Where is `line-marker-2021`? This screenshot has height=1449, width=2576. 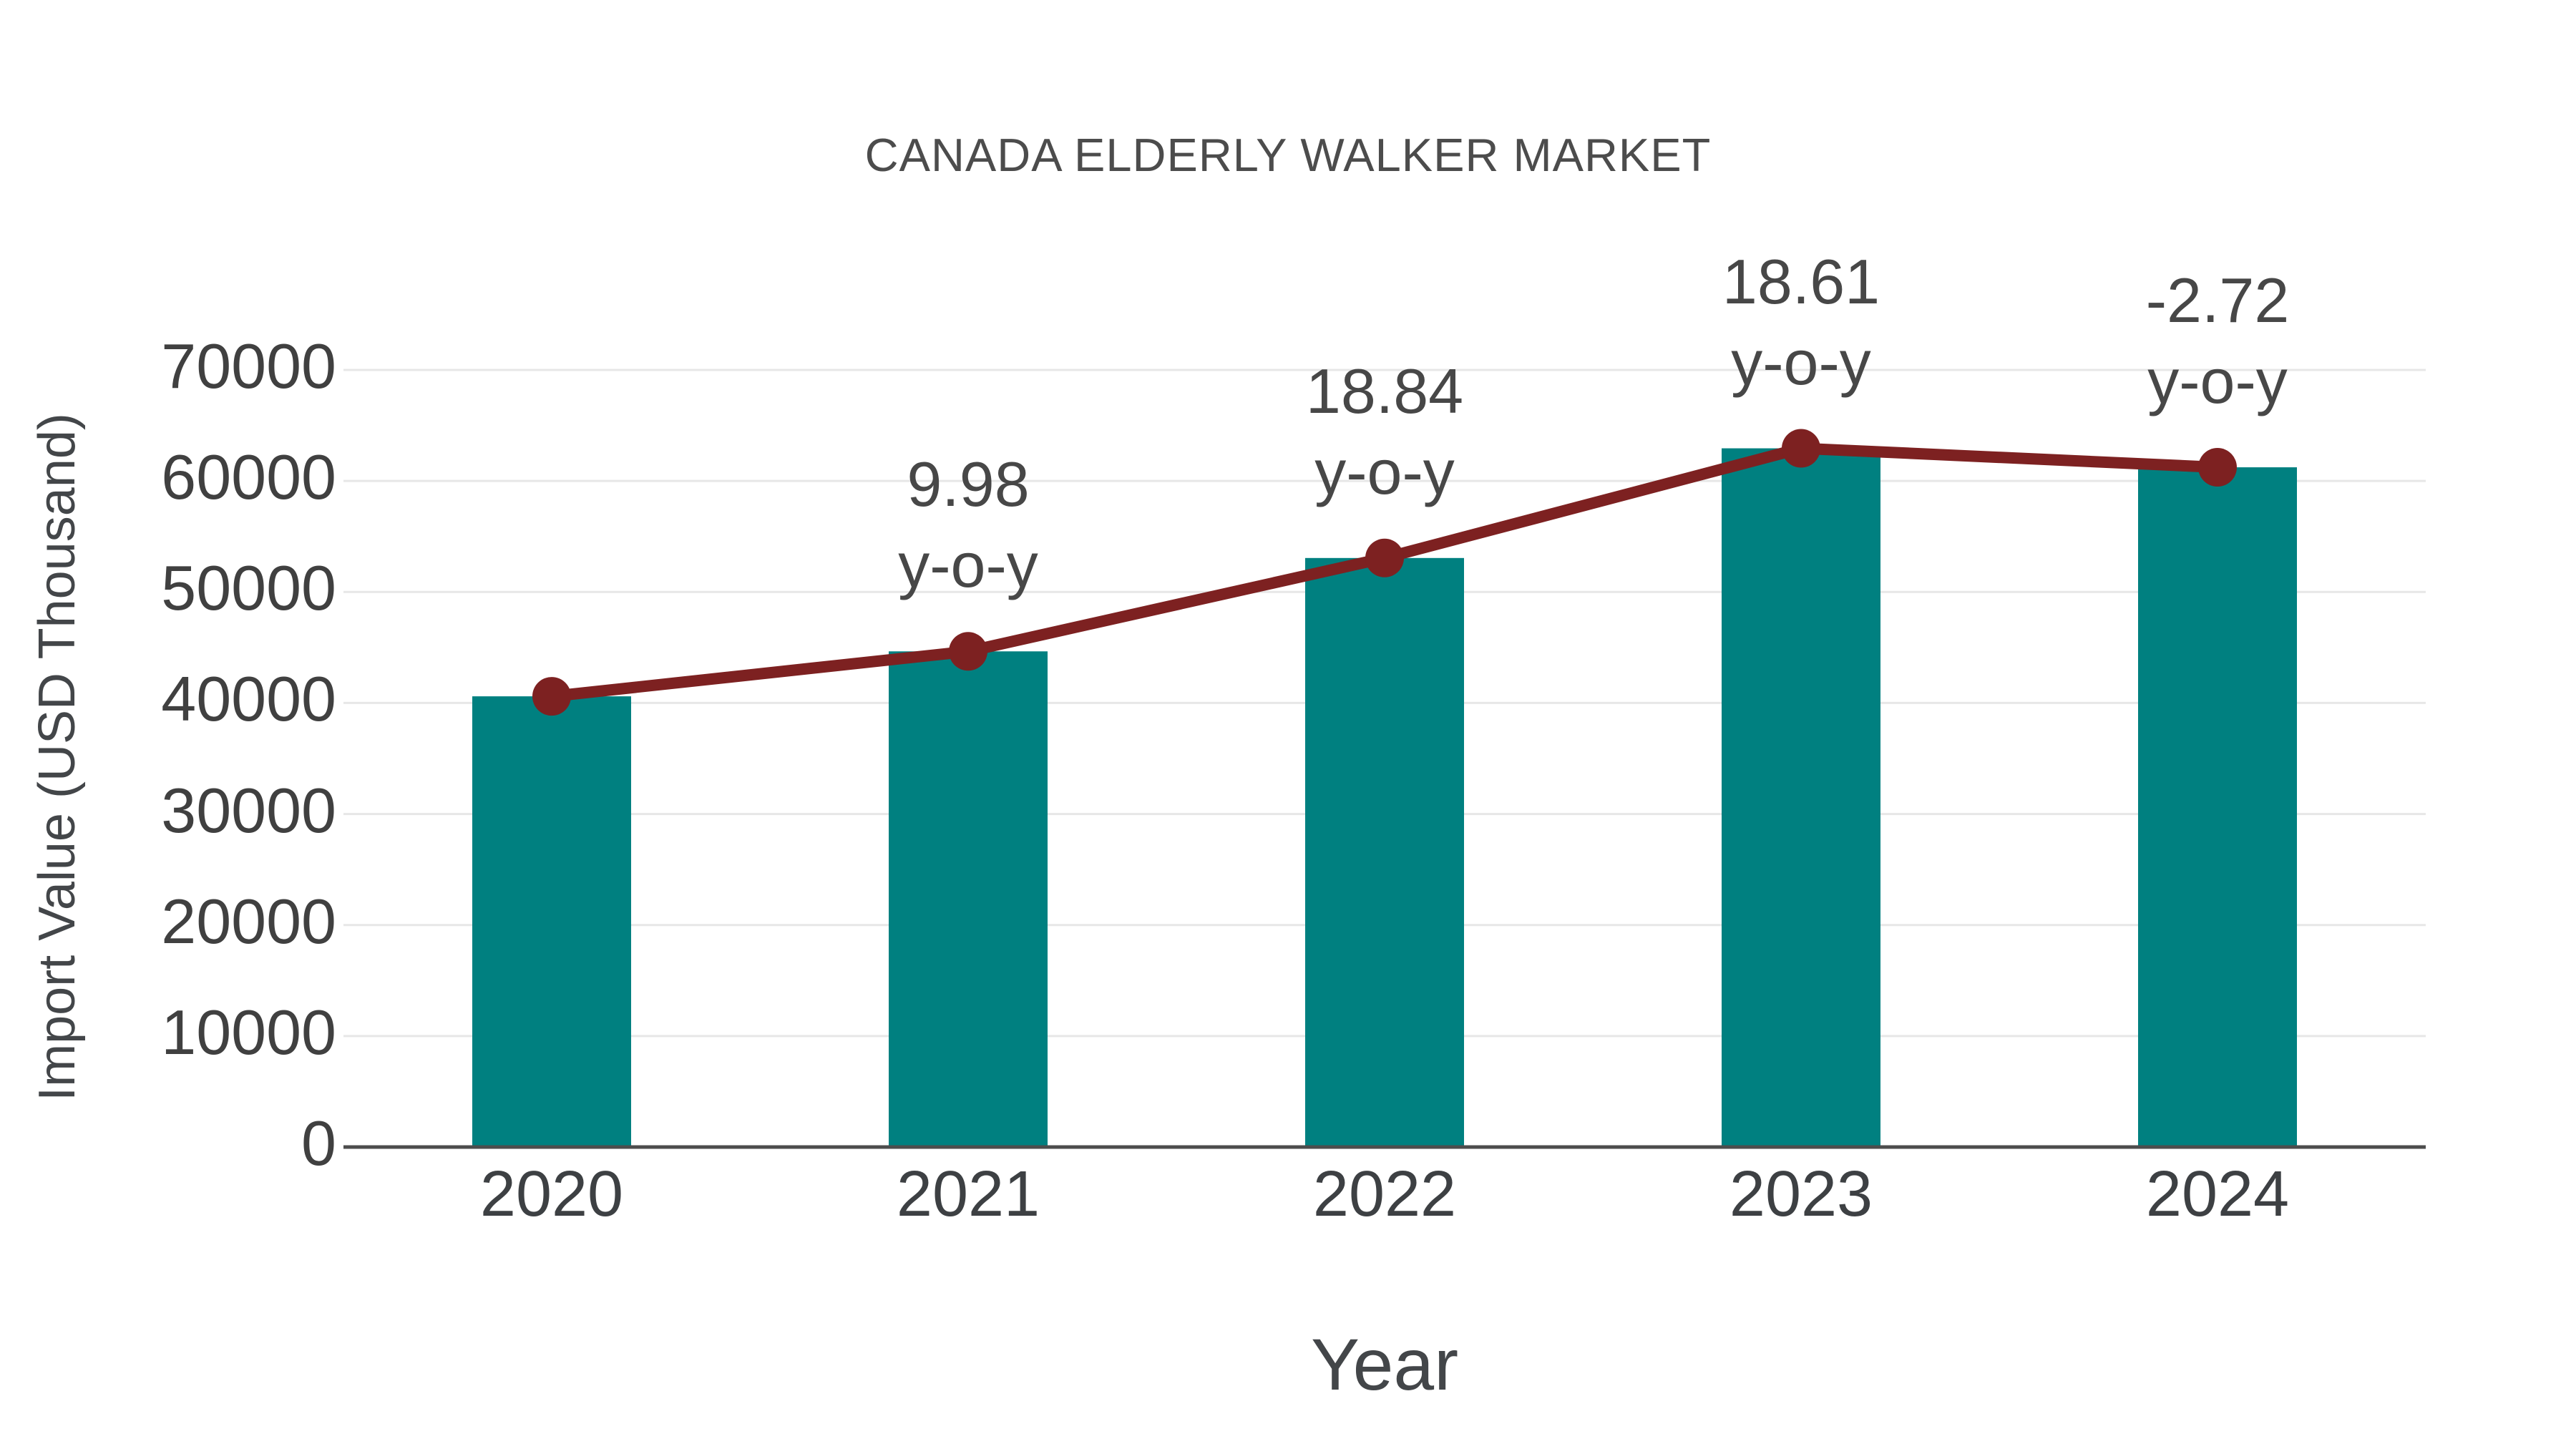 line-marker-2021 is located at coordinates (968, 651).